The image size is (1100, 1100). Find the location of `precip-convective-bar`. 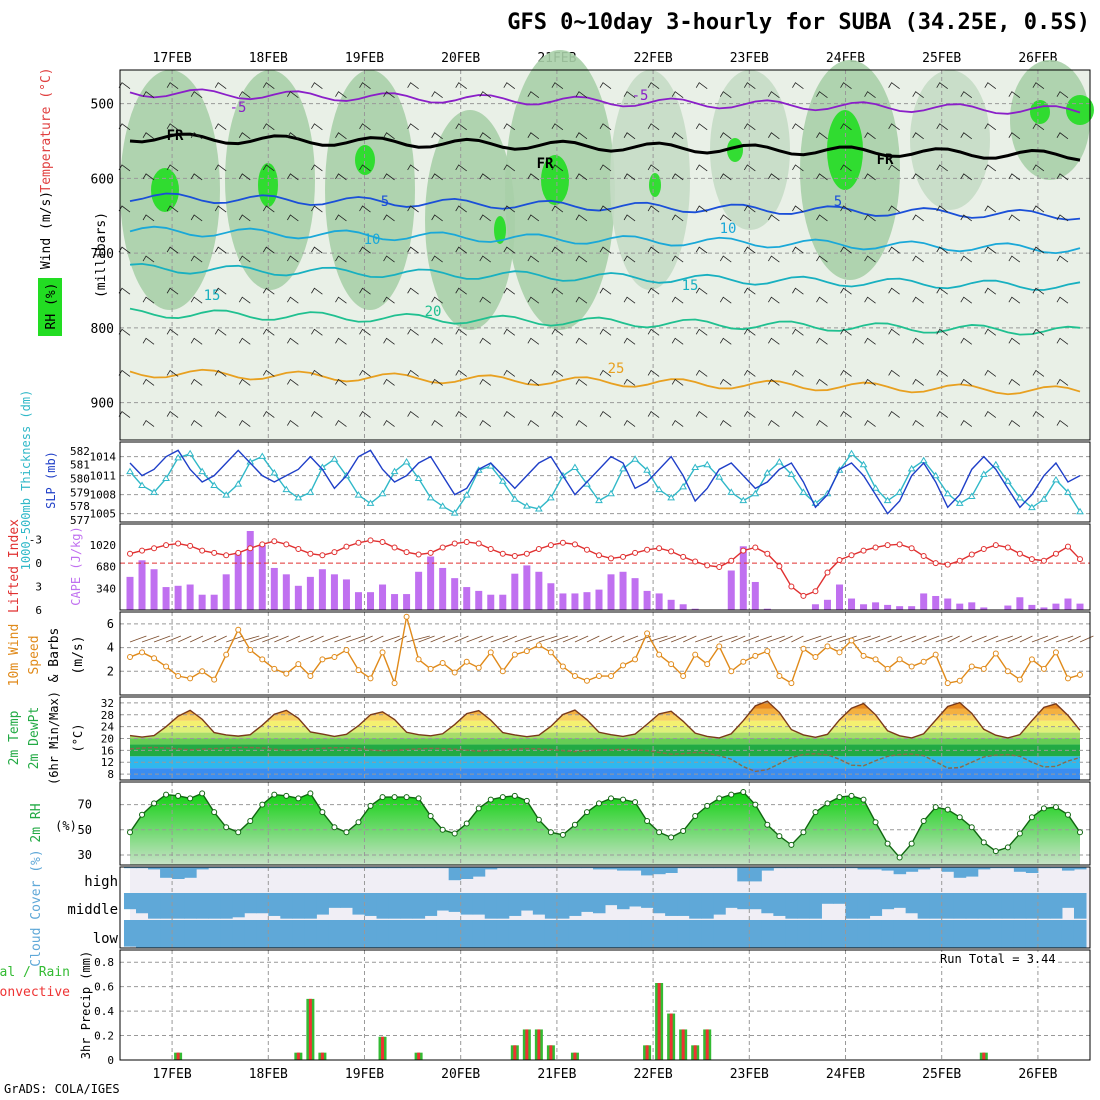

precip-convective-bar is located at coordinates (419, 1056).